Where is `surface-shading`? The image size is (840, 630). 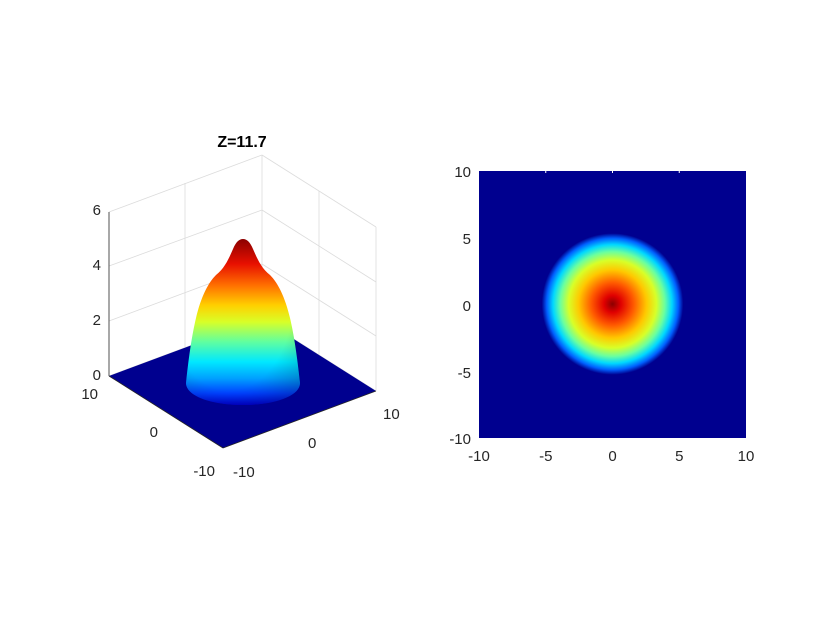
surface-shading is located at coordinates (243, 322).